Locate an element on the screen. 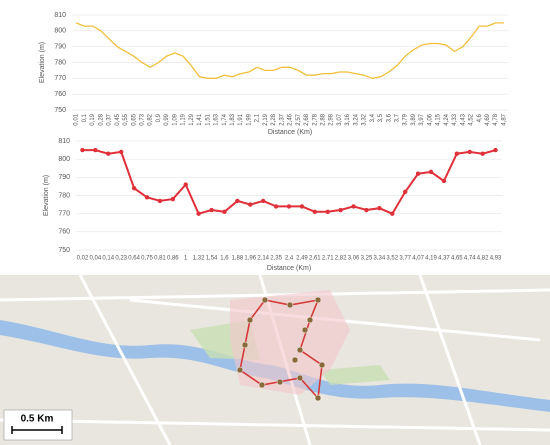 This screenshot has height=445, width=550. x-tick-label: 3,5 is located at coordinates (381, 117).